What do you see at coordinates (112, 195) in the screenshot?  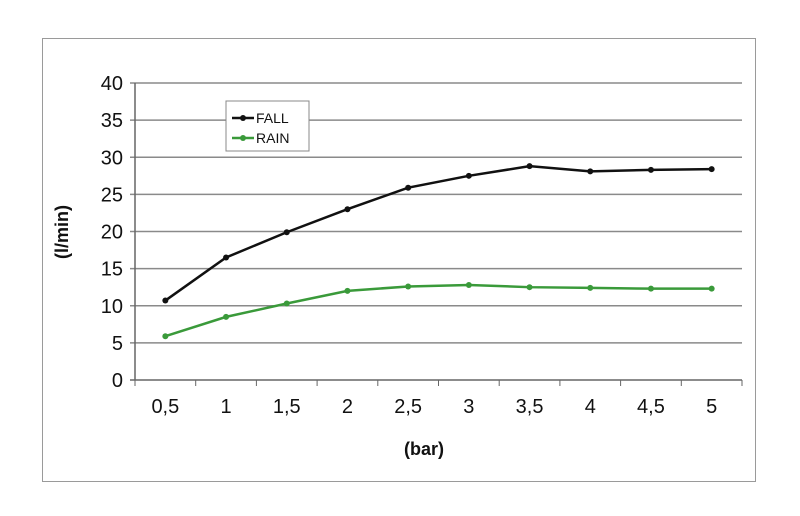 I see `y-tick-label: 25` at bounding box center [112, 195].